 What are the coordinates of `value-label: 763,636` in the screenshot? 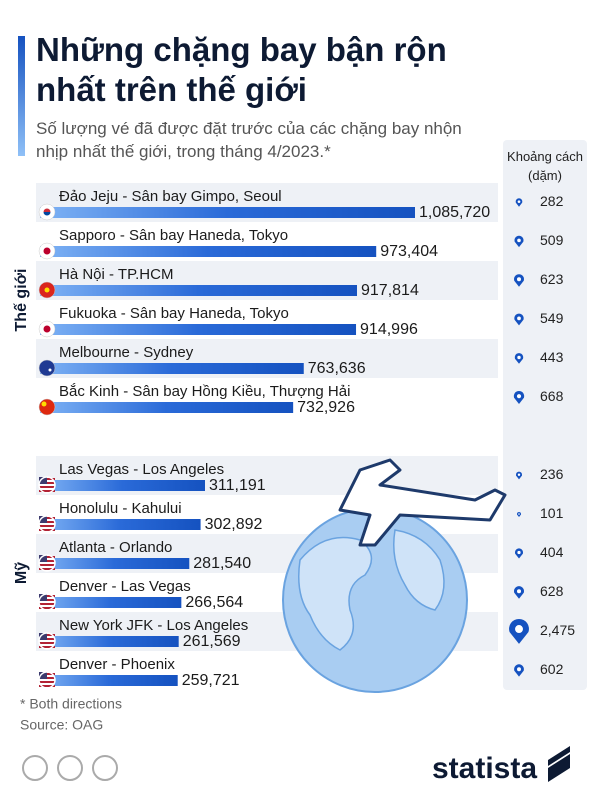 It's located at (337, 368).